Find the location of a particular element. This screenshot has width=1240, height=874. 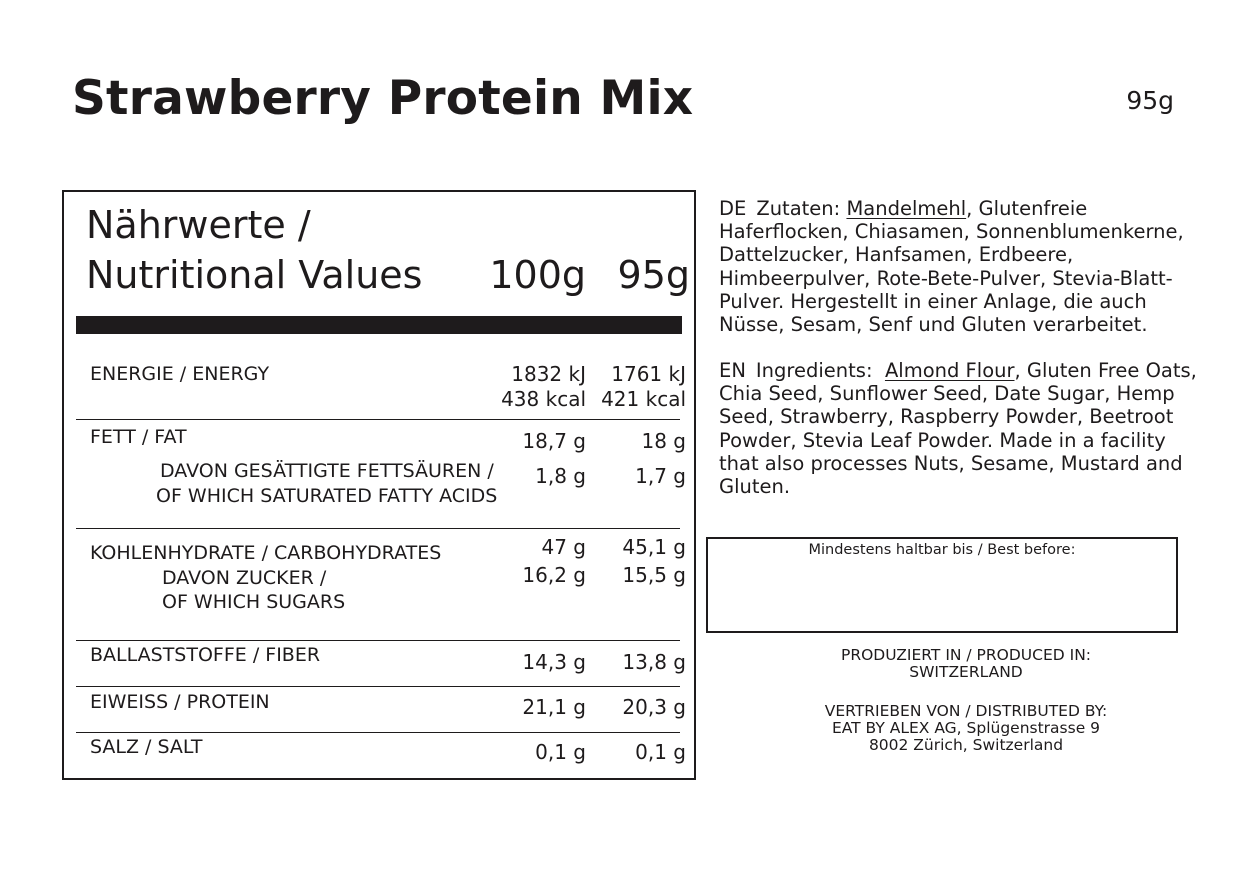

column-header-100g: 100g is located at coordinates (537, 275).